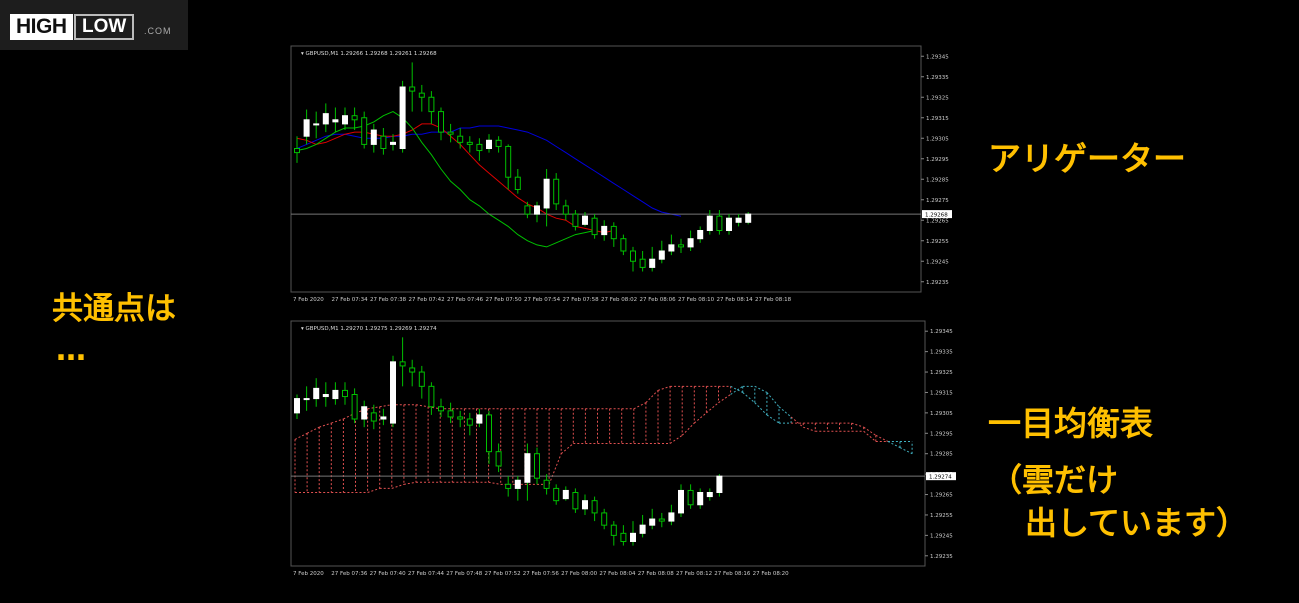 The width and height of the screenshot is (1299, 603). I want to click on x-tick-label: 7 Feb 2020, so click(308, 574).